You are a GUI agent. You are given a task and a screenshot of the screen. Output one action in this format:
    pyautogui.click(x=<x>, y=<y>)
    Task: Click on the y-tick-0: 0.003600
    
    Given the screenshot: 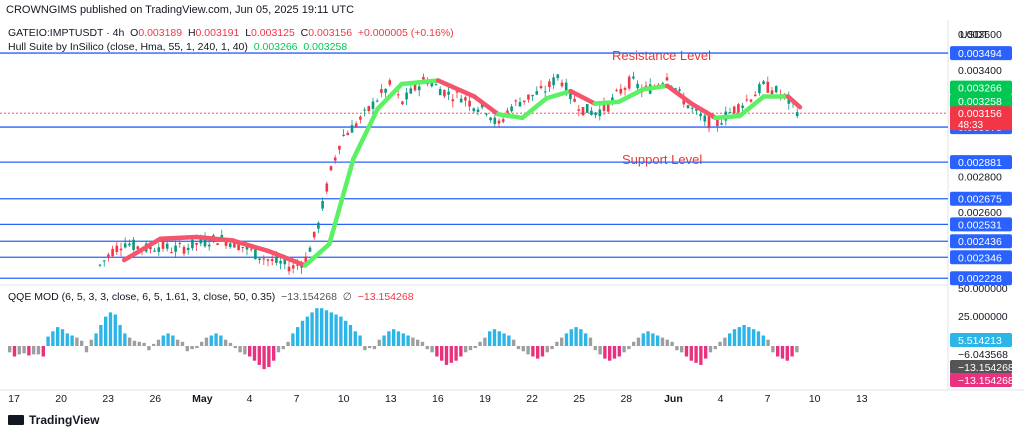 What is the action you would take?
    pyautogui.click(x=980, y=35)
    